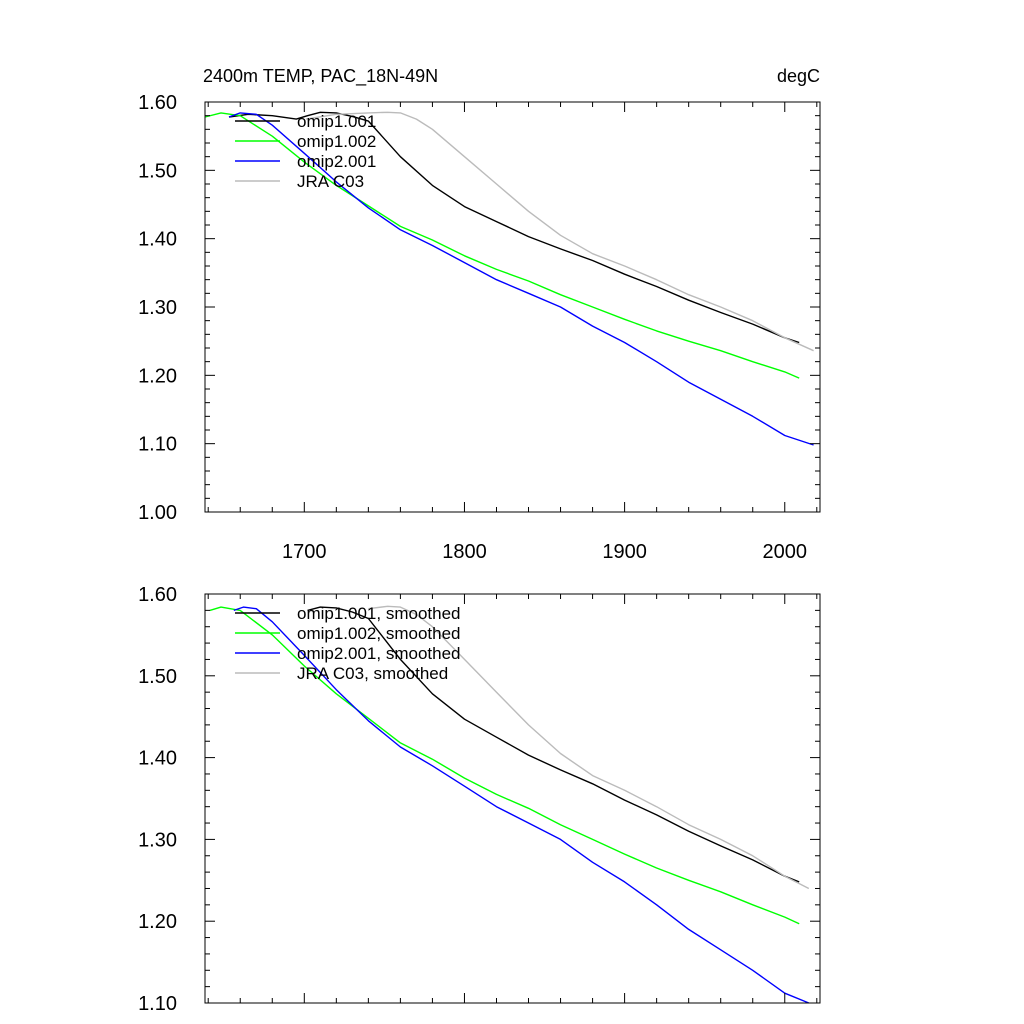  I want to click on bottom-y-tick-label: 1.50, so click(157, 677).